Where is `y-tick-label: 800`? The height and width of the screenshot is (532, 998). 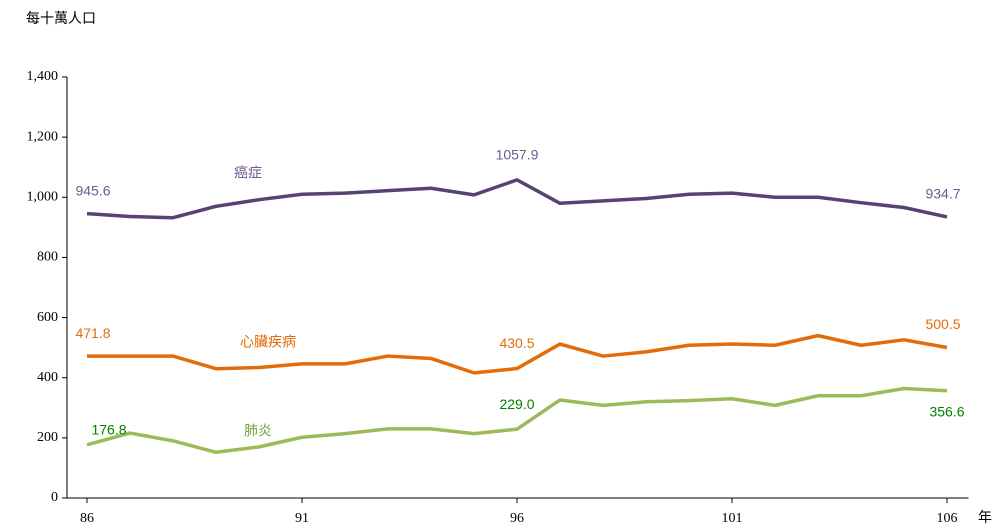
y-tick-label: 800 is located at coordinates (47, 257).